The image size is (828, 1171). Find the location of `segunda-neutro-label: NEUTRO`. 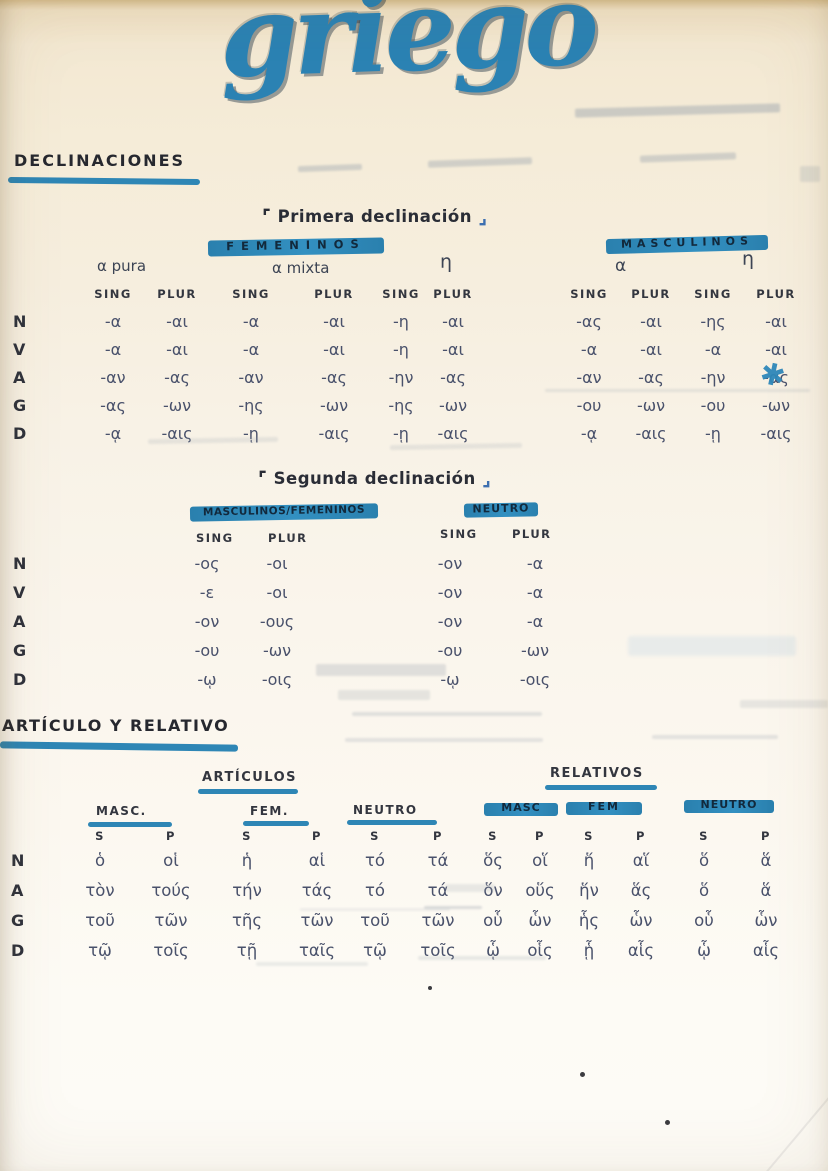

segunda-neutro-label: NEUTRO is located at coordinates (501, 508).